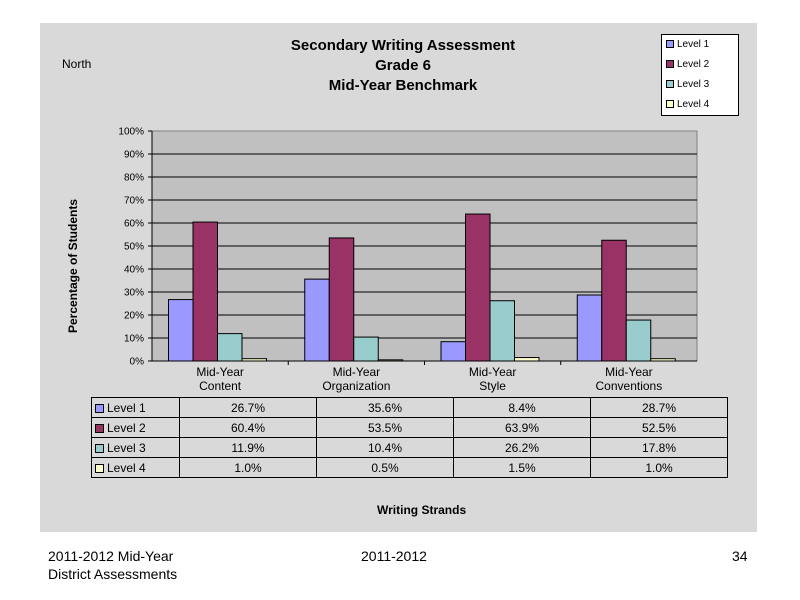  What do you see at coordinates (693, 64) in the screenshot?
I see `legend-label-level-2: Level 2` at bounding box center [693, 64].